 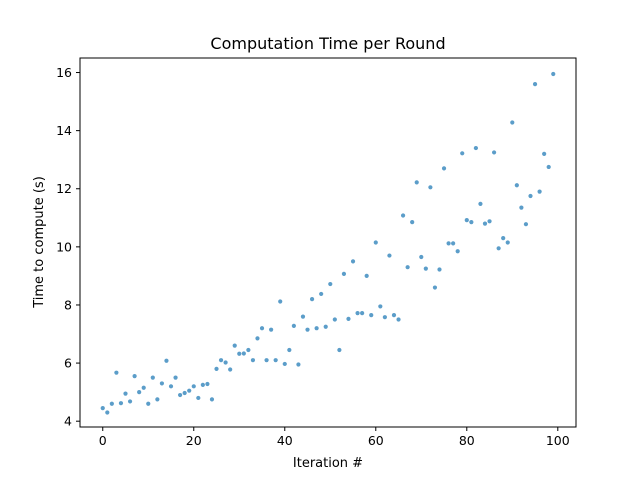 What do you see at coordinates (103, 440) in the screenshot?
I see `x-tick-label: 0` at bounding box center [103, 440].